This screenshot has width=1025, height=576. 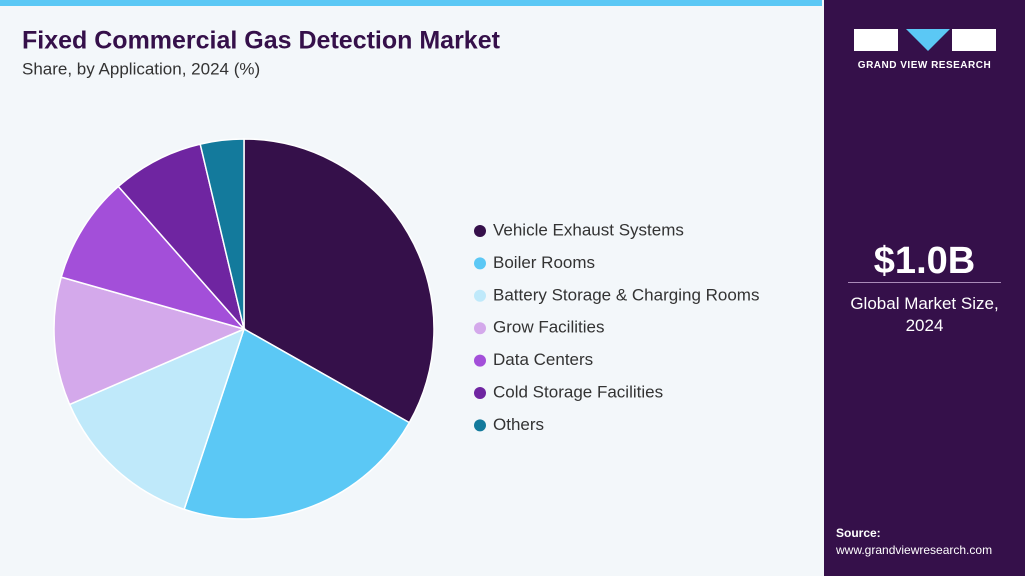 I want to click on top-bar, so click(x=411, y=3).